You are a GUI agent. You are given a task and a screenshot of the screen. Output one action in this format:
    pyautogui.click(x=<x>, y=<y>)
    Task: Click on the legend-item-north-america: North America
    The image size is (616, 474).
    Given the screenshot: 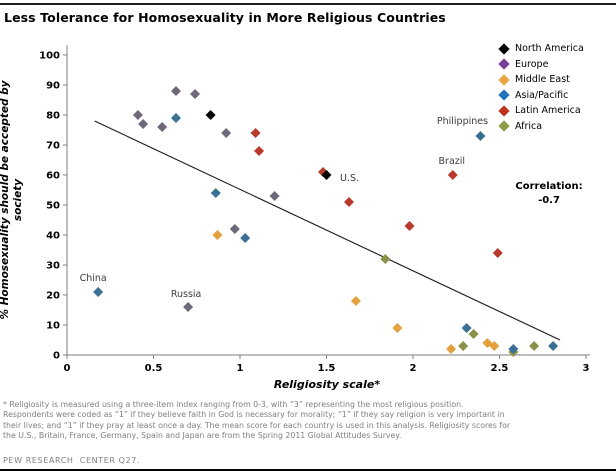 What is the action you would take?
    pyautogui.click(x=541, y=49)
    